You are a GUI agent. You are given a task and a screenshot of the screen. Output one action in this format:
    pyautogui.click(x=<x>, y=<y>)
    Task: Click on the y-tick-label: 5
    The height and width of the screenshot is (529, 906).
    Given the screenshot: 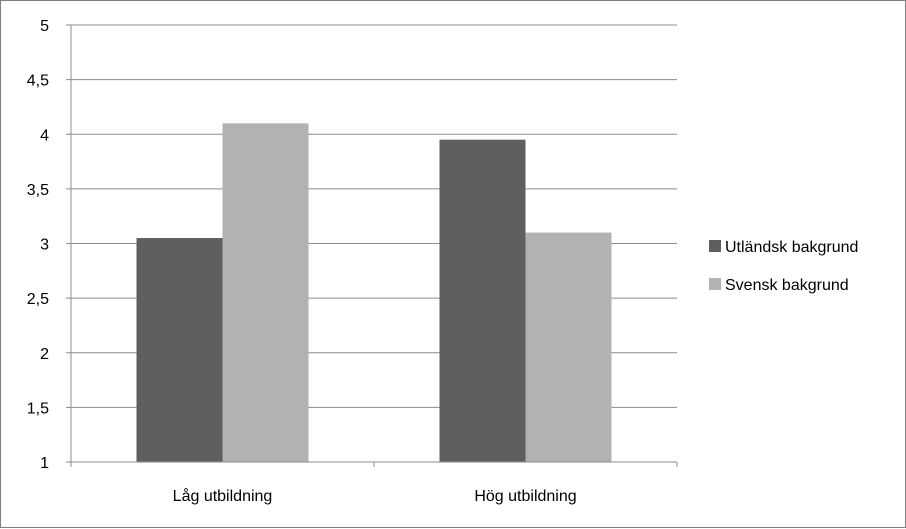 What is the action you would take?
    pyautogui.click(x=44, y=26)
    